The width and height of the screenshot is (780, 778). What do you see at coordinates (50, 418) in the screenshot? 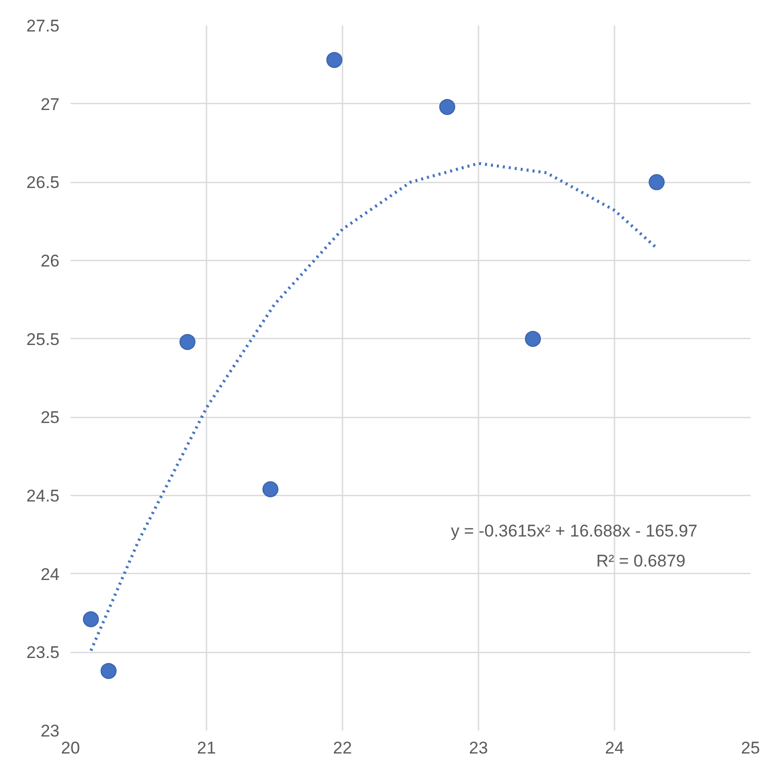
I see `y-tick-label: 25` at bounding box center [50, 418].